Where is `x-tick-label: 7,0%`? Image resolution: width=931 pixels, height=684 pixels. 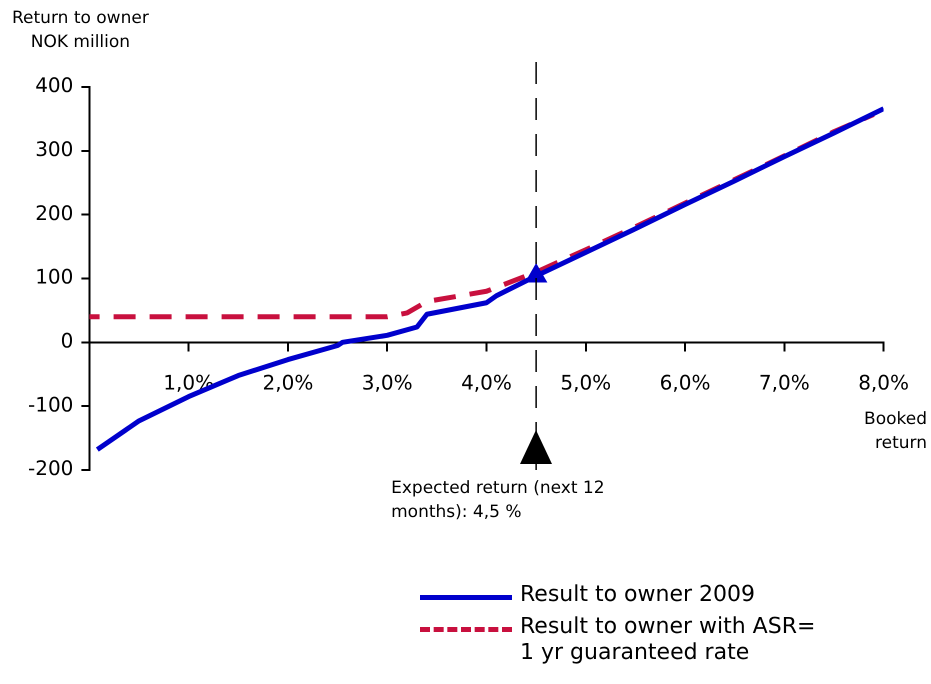
x-tick-label: 7,0% is located at coordinates (784, 382).